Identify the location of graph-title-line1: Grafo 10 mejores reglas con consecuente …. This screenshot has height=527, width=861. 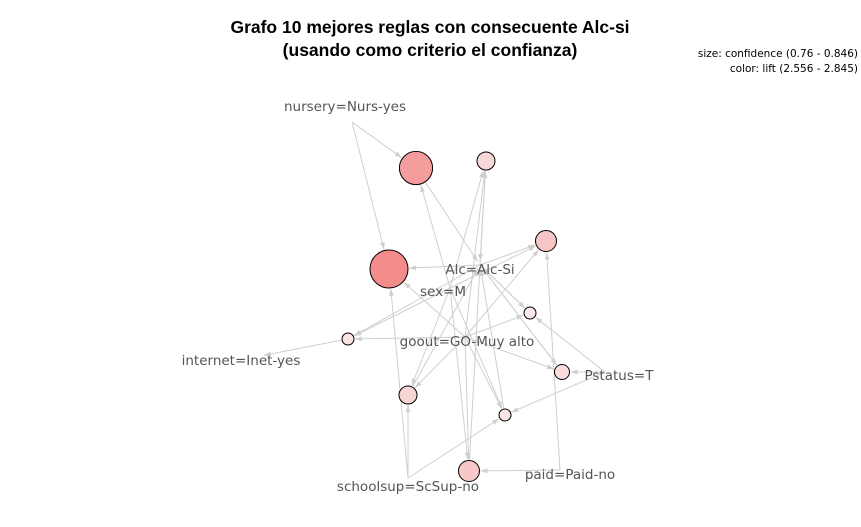
(429, 27).